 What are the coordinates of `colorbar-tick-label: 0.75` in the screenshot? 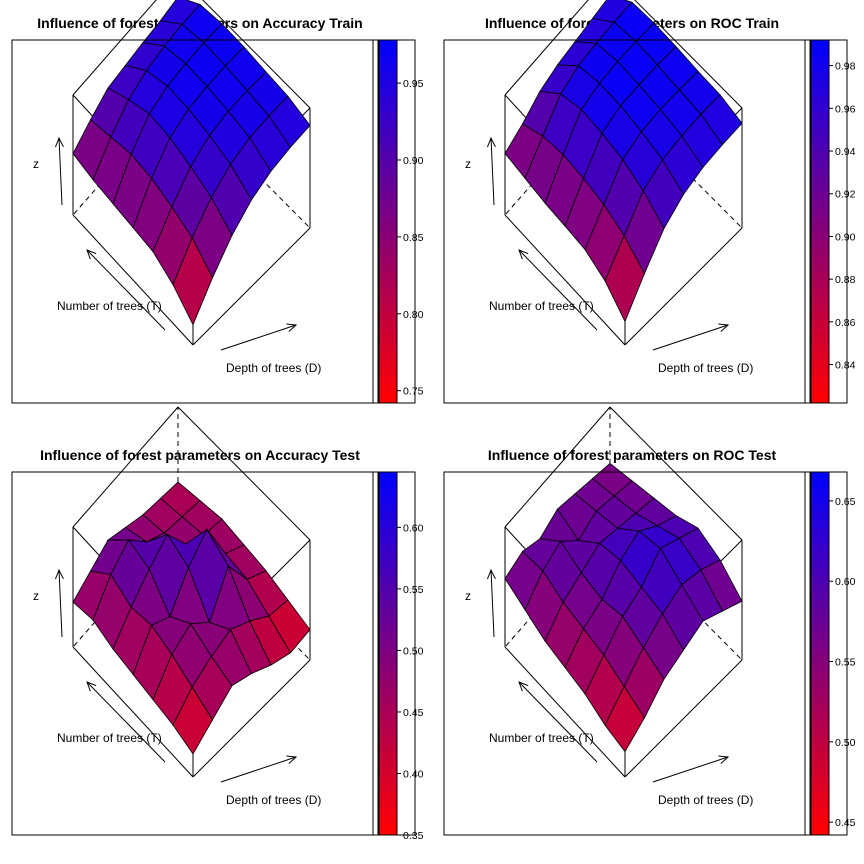 It's located at (413, 392).